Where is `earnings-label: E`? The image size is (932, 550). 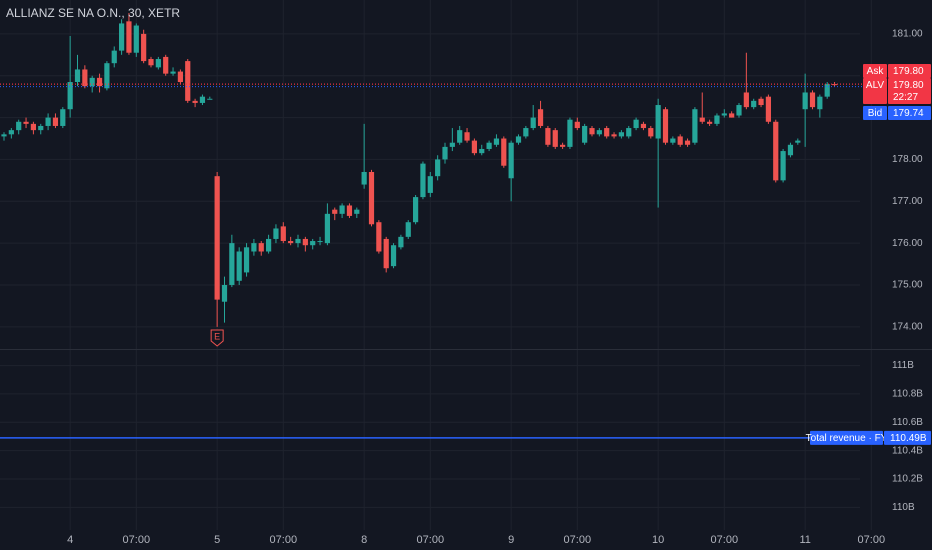 earnings-label: E is located at coordinates (217, 336).